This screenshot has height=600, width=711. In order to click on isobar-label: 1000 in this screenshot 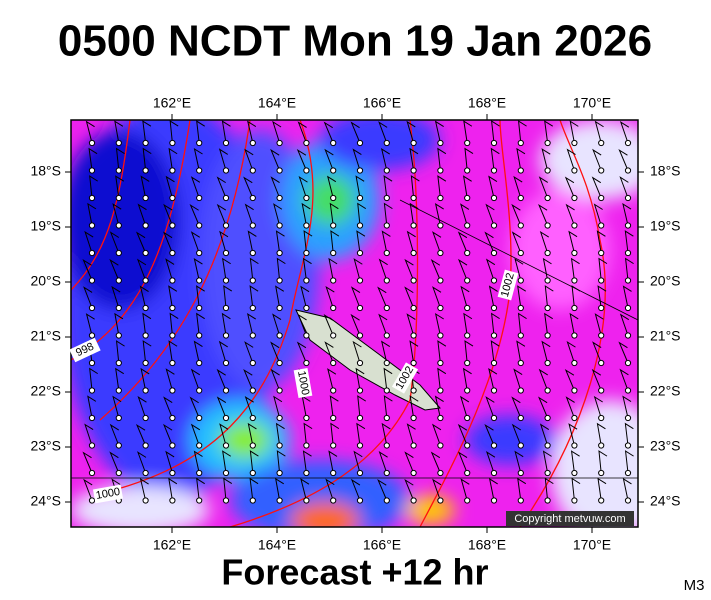, I will do `click(303, 383)`.